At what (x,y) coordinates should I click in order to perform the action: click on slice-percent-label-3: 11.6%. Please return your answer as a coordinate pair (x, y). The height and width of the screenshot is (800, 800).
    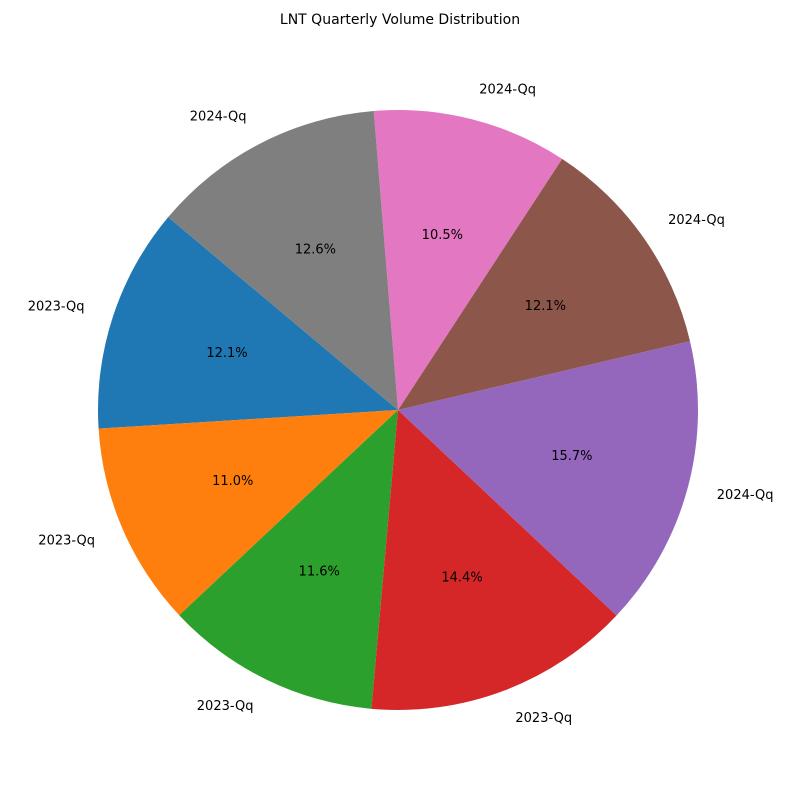
    Looking at the image, I should click on (319, 571).